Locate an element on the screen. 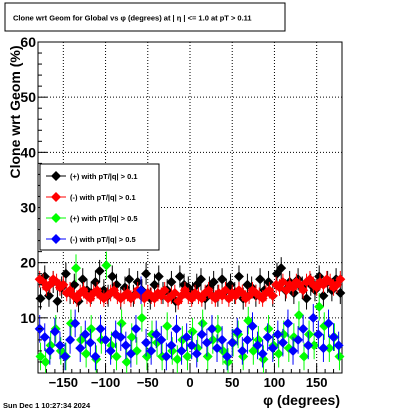 The width and height of the screenshot is (400, 414). legend-entry: (-) with pT/|q| > 0.1 is located at coordinates (91, 197).